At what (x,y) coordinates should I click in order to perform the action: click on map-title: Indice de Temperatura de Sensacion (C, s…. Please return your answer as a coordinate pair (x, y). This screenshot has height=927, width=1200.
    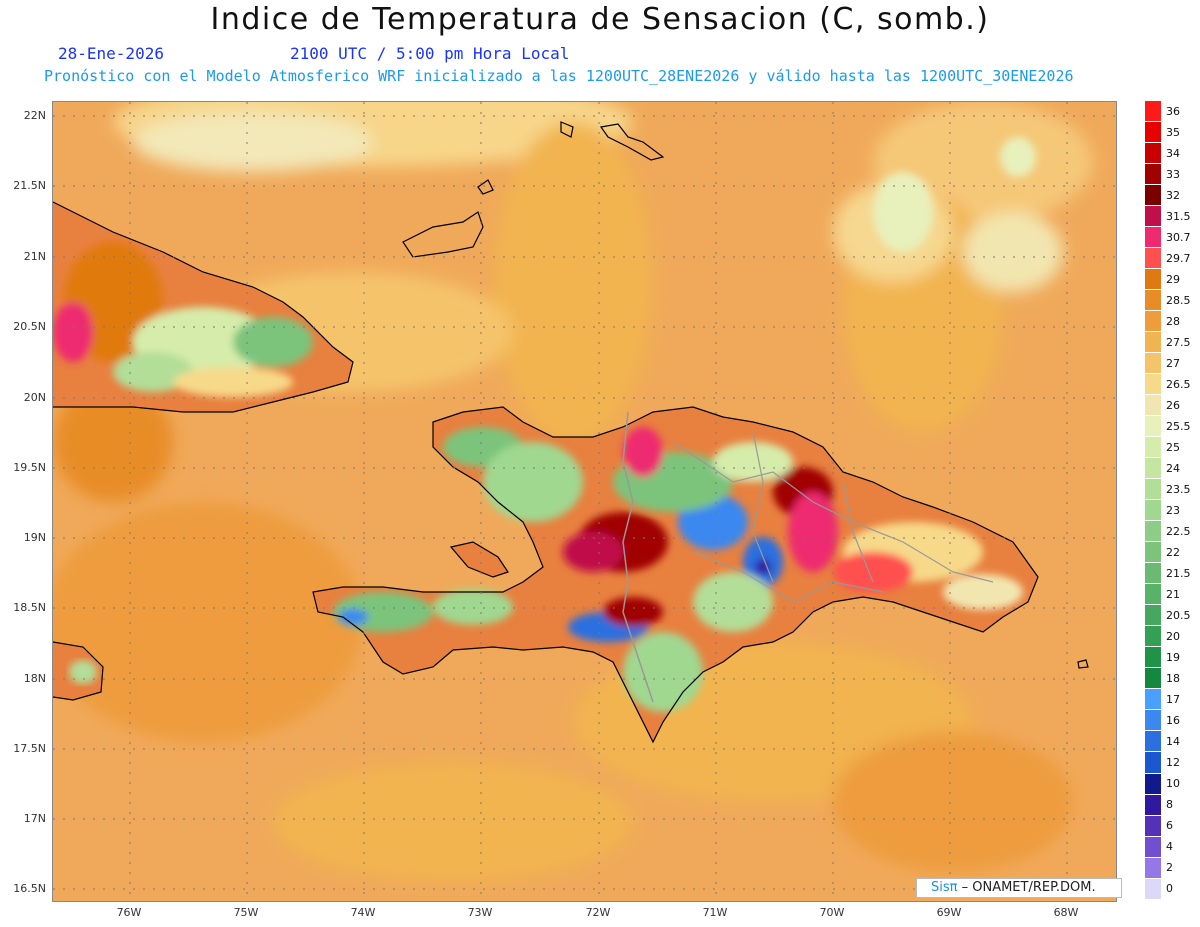
    Looking at the image, I should click on (600, 19).